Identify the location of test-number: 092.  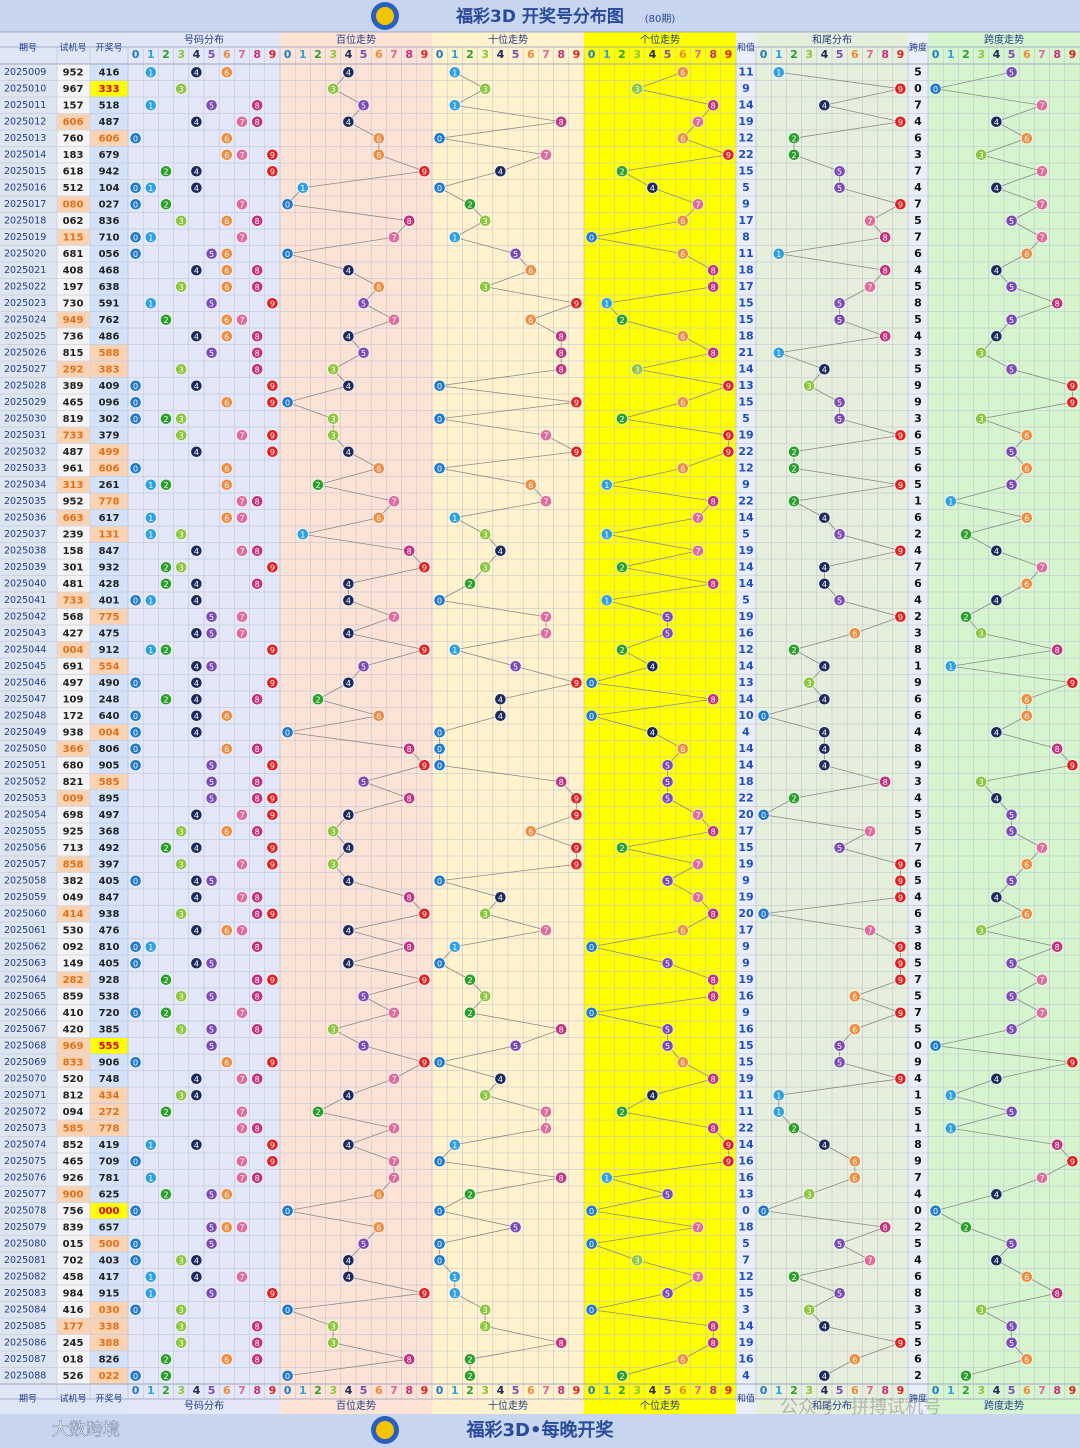
(73, 947).